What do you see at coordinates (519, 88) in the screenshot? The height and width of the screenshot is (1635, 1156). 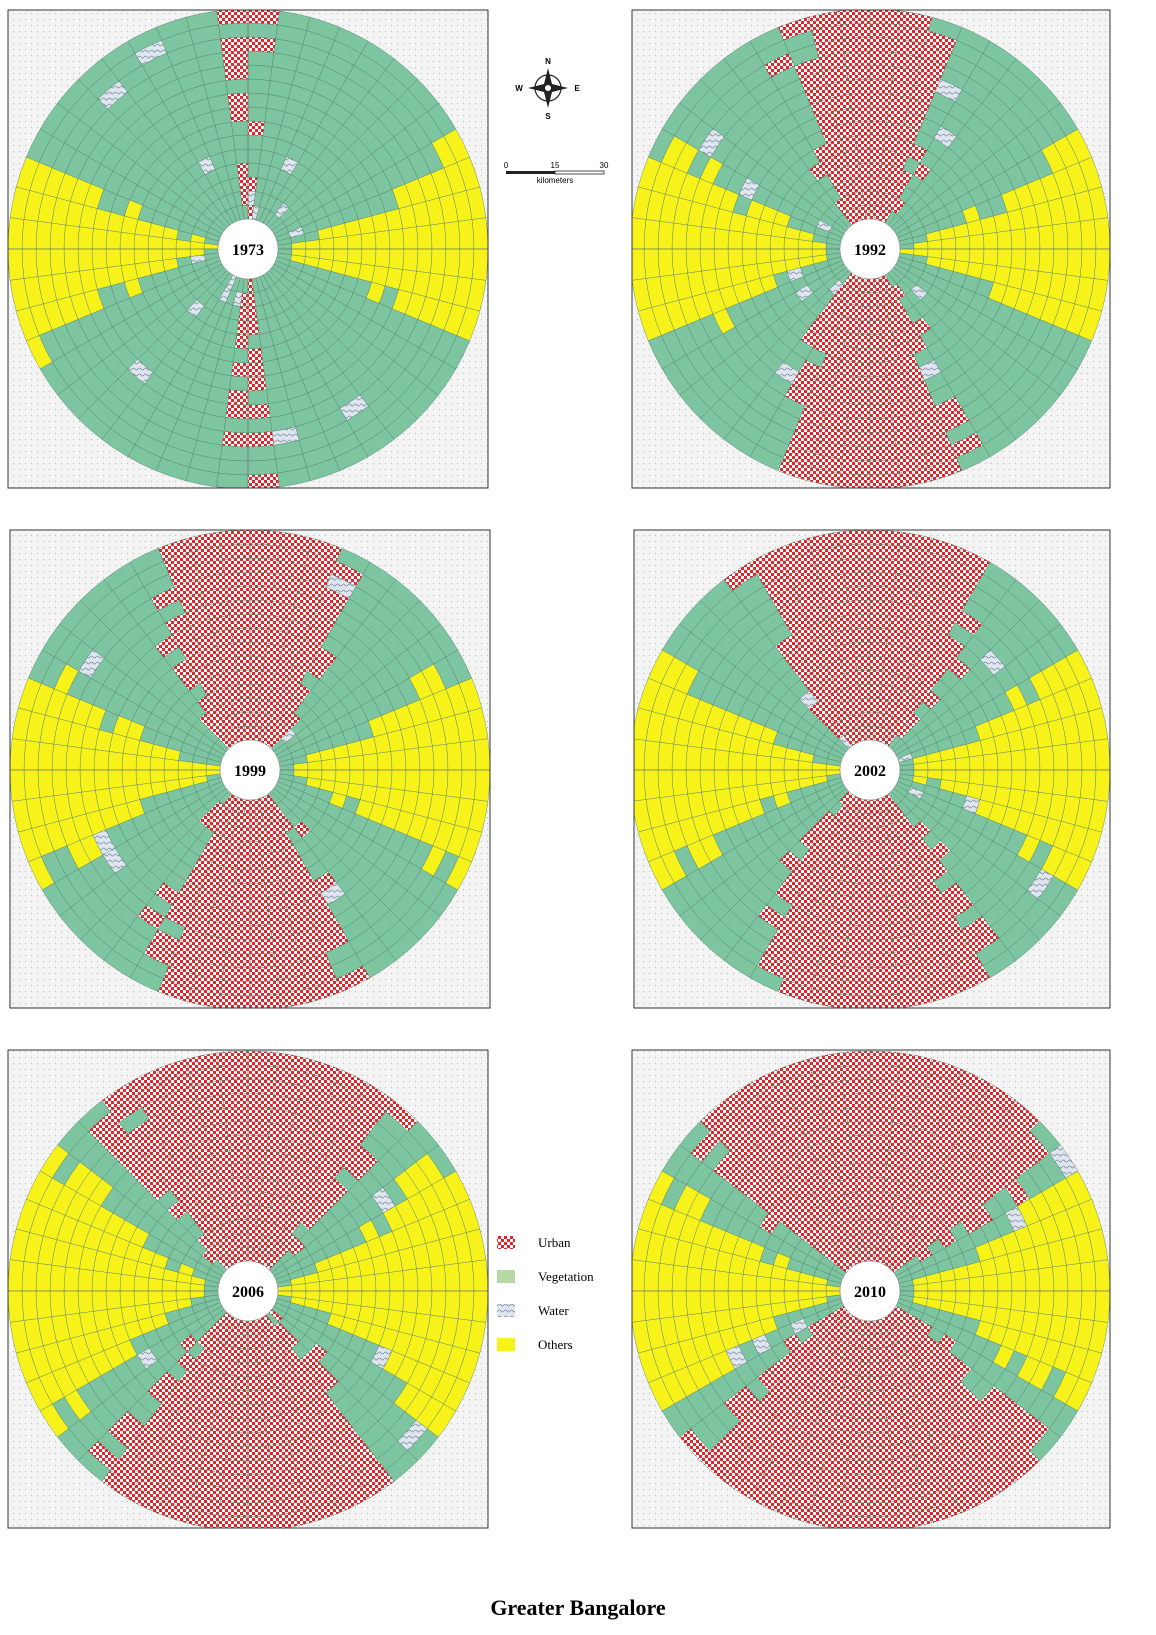 I see `compass-w: W` at bounding box center [519, 88].